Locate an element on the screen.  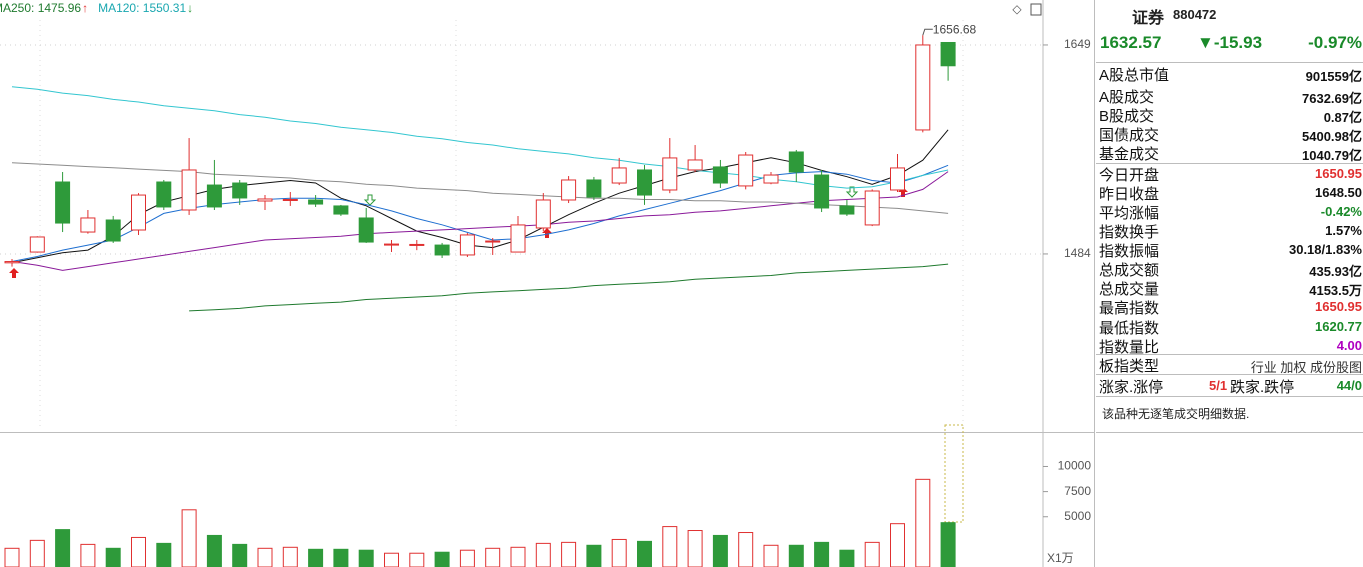
y-tick-label: 1484 is located at coordinates (1077, 253).